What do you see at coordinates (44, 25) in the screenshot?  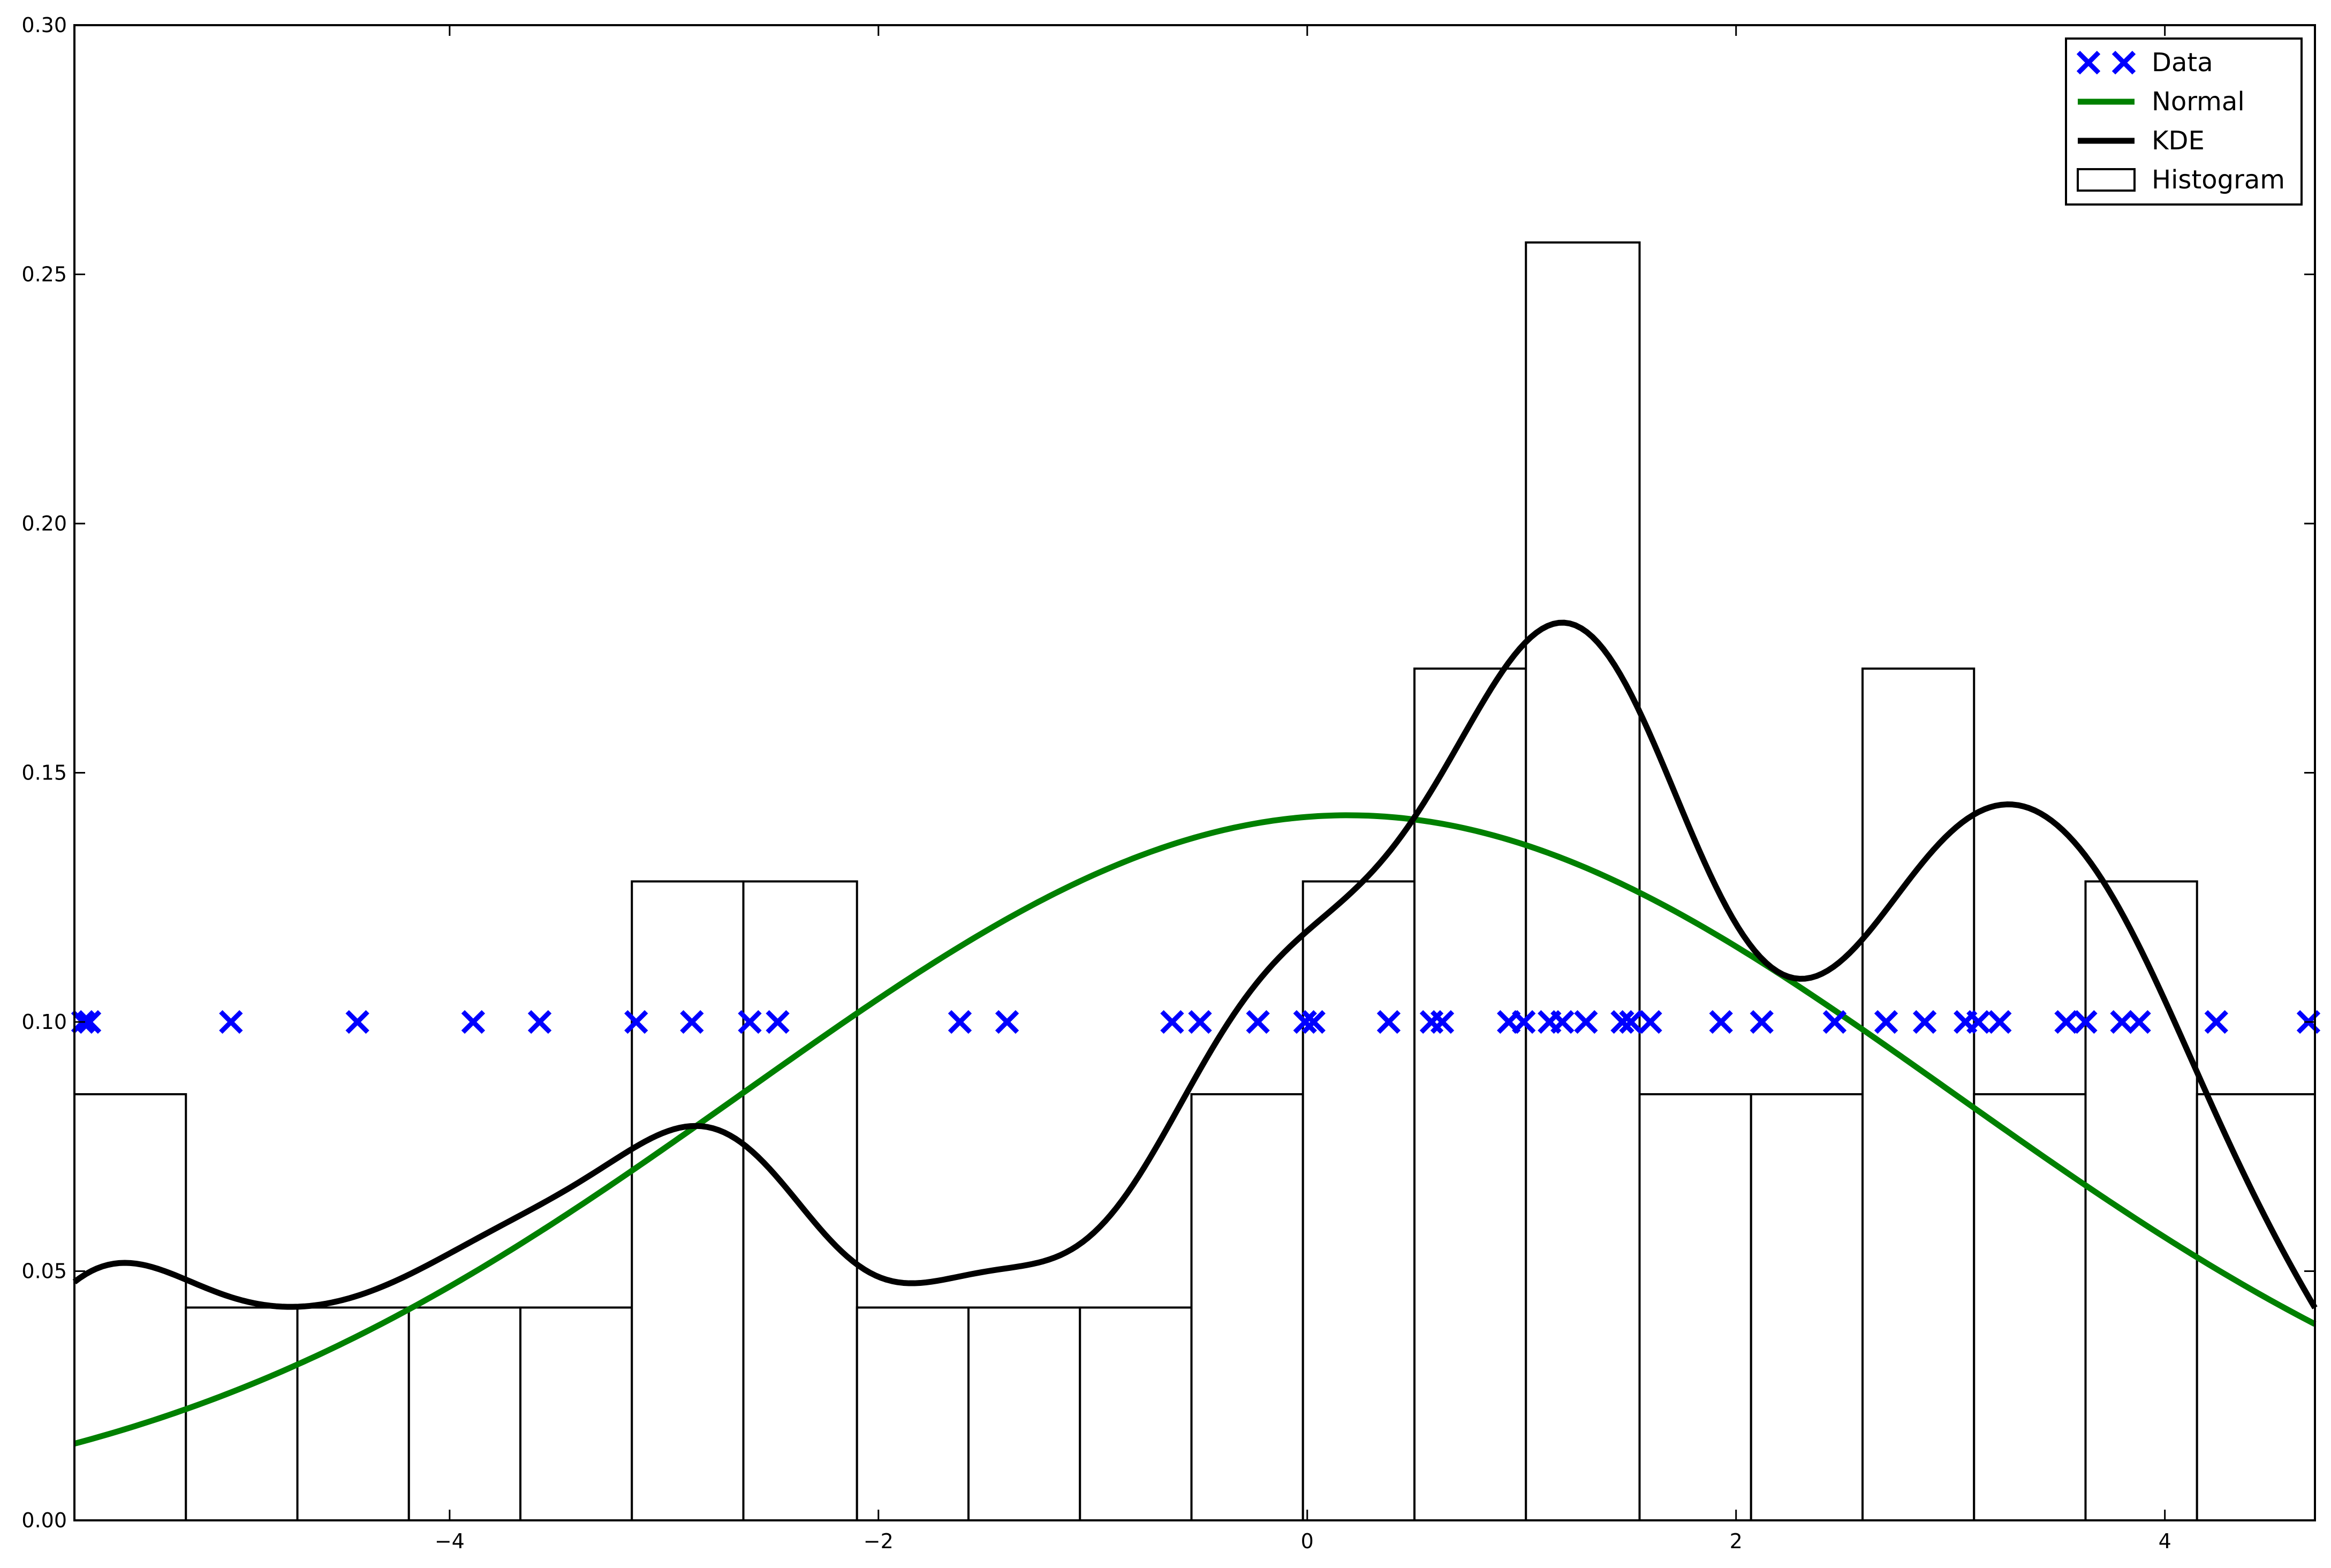 I see `y-tick-label: 0.30` at bounding box center [44, 25].